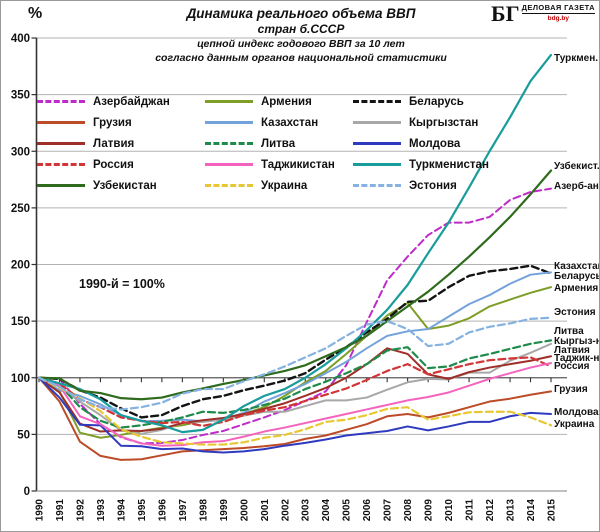  What do you see at coordinates (326, 510) in the screenshot?
I see `x-tick-label: 2004` at bounding box center [326, 510].